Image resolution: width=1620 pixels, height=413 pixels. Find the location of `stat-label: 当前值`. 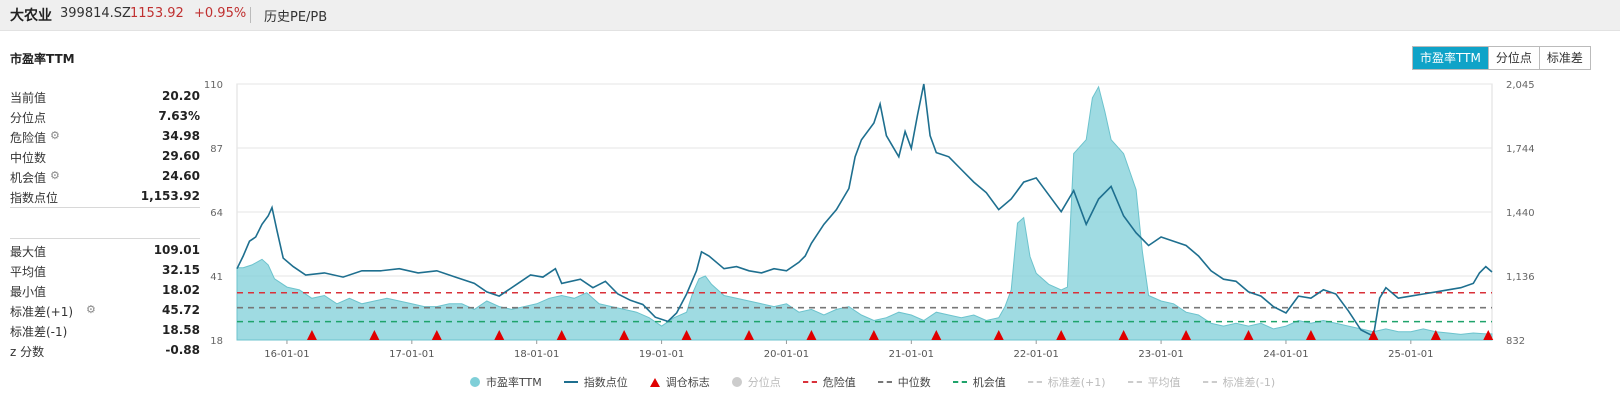

stat-label: 当前值 is located at coordinates (28, 98).